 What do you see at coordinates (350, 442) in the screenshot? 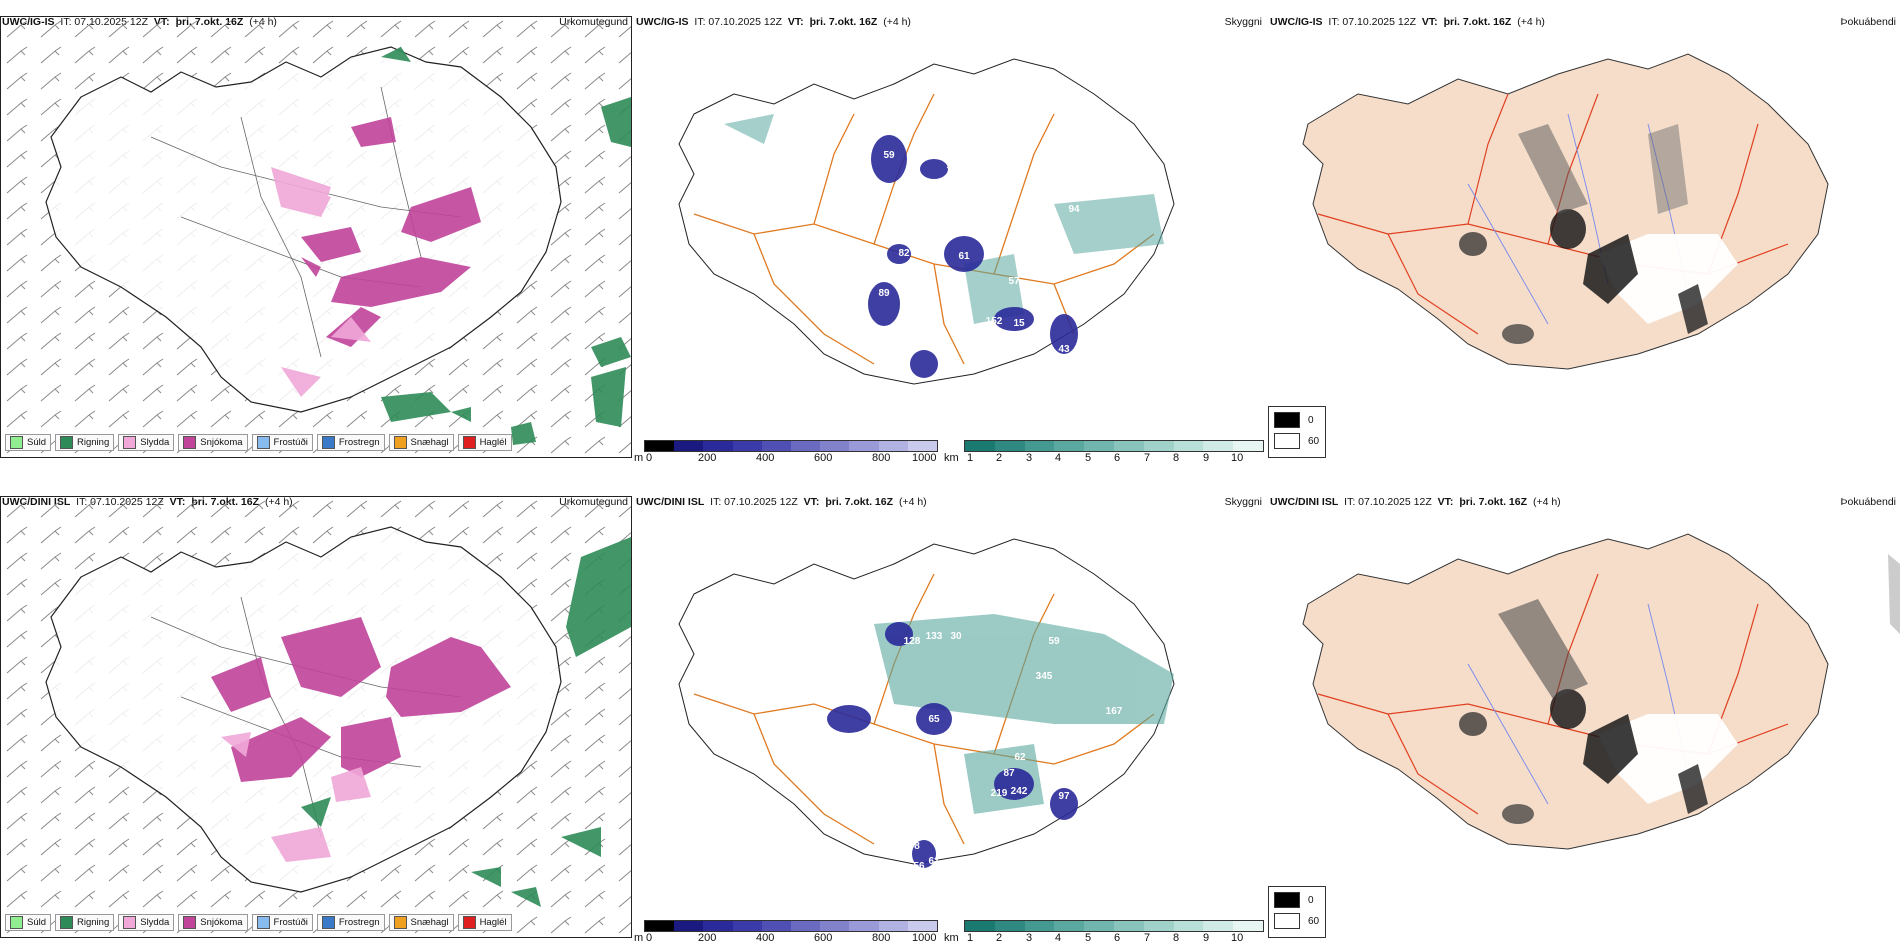
I see `legend-item: Frostregn` at bounding box center [350, 442].